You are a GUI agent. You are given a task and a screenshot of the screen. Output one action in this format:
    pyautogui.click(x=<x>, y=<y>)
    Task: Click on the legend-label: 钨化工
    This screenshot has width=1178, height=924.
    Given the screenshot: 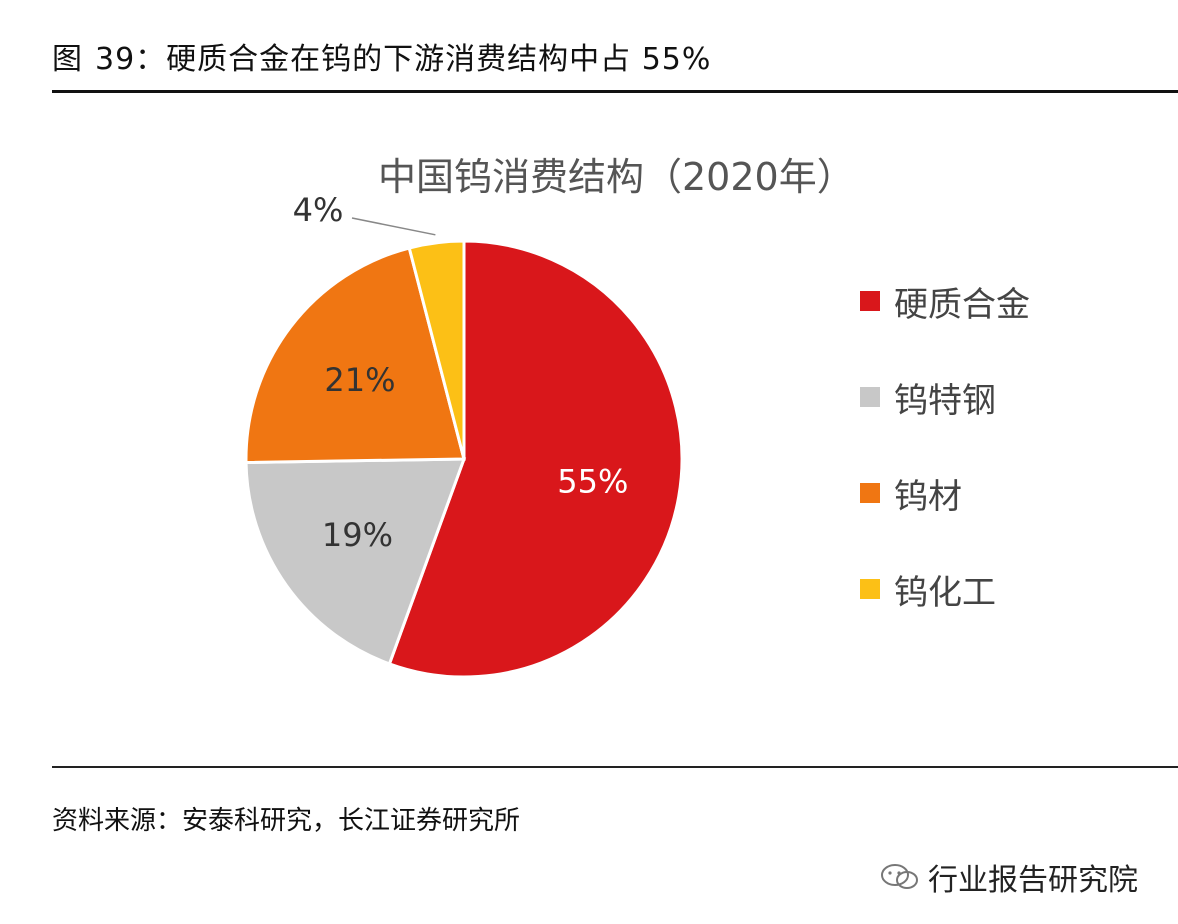 What is the action you would take?
    pyautogui.click(x=945, y=592)
    